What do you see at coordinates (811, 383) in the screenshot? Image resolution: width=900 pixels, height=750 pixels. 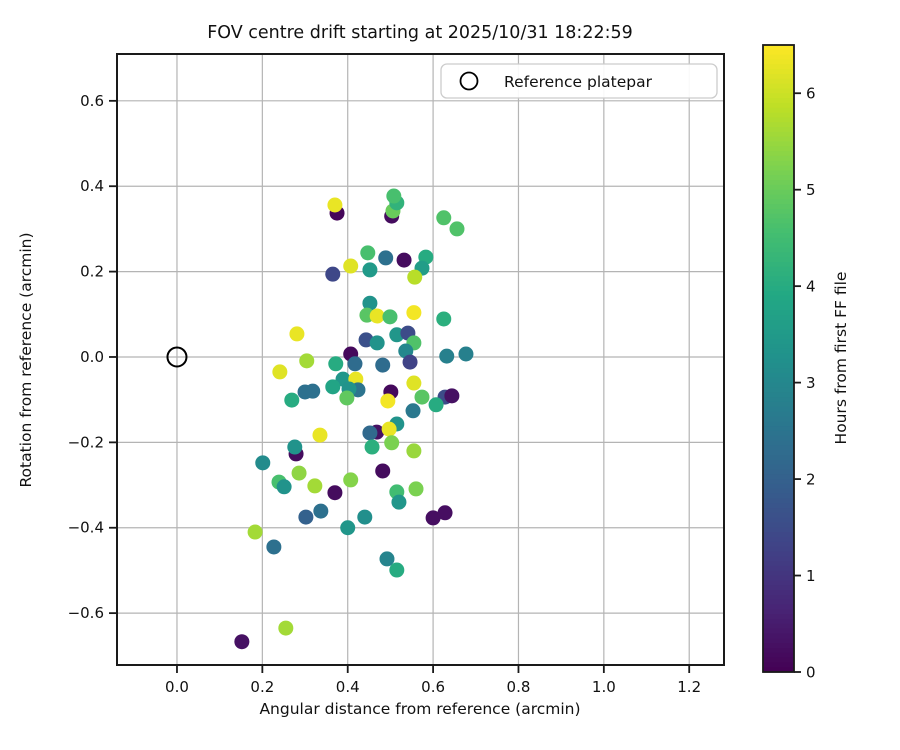 I see `colorbar-tick-label: 3` at bounding box center [811, 383].